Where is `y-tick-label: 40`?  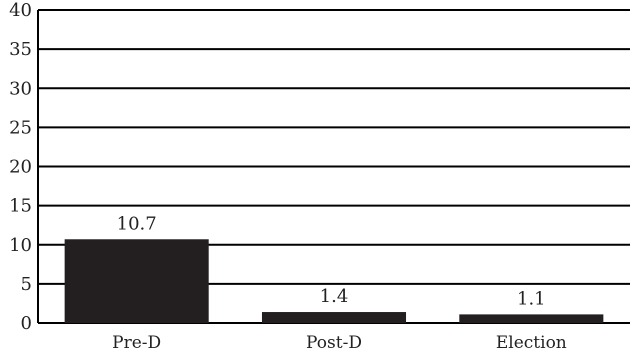 y-tick-label: 40 is located at coordinates (20, 10).